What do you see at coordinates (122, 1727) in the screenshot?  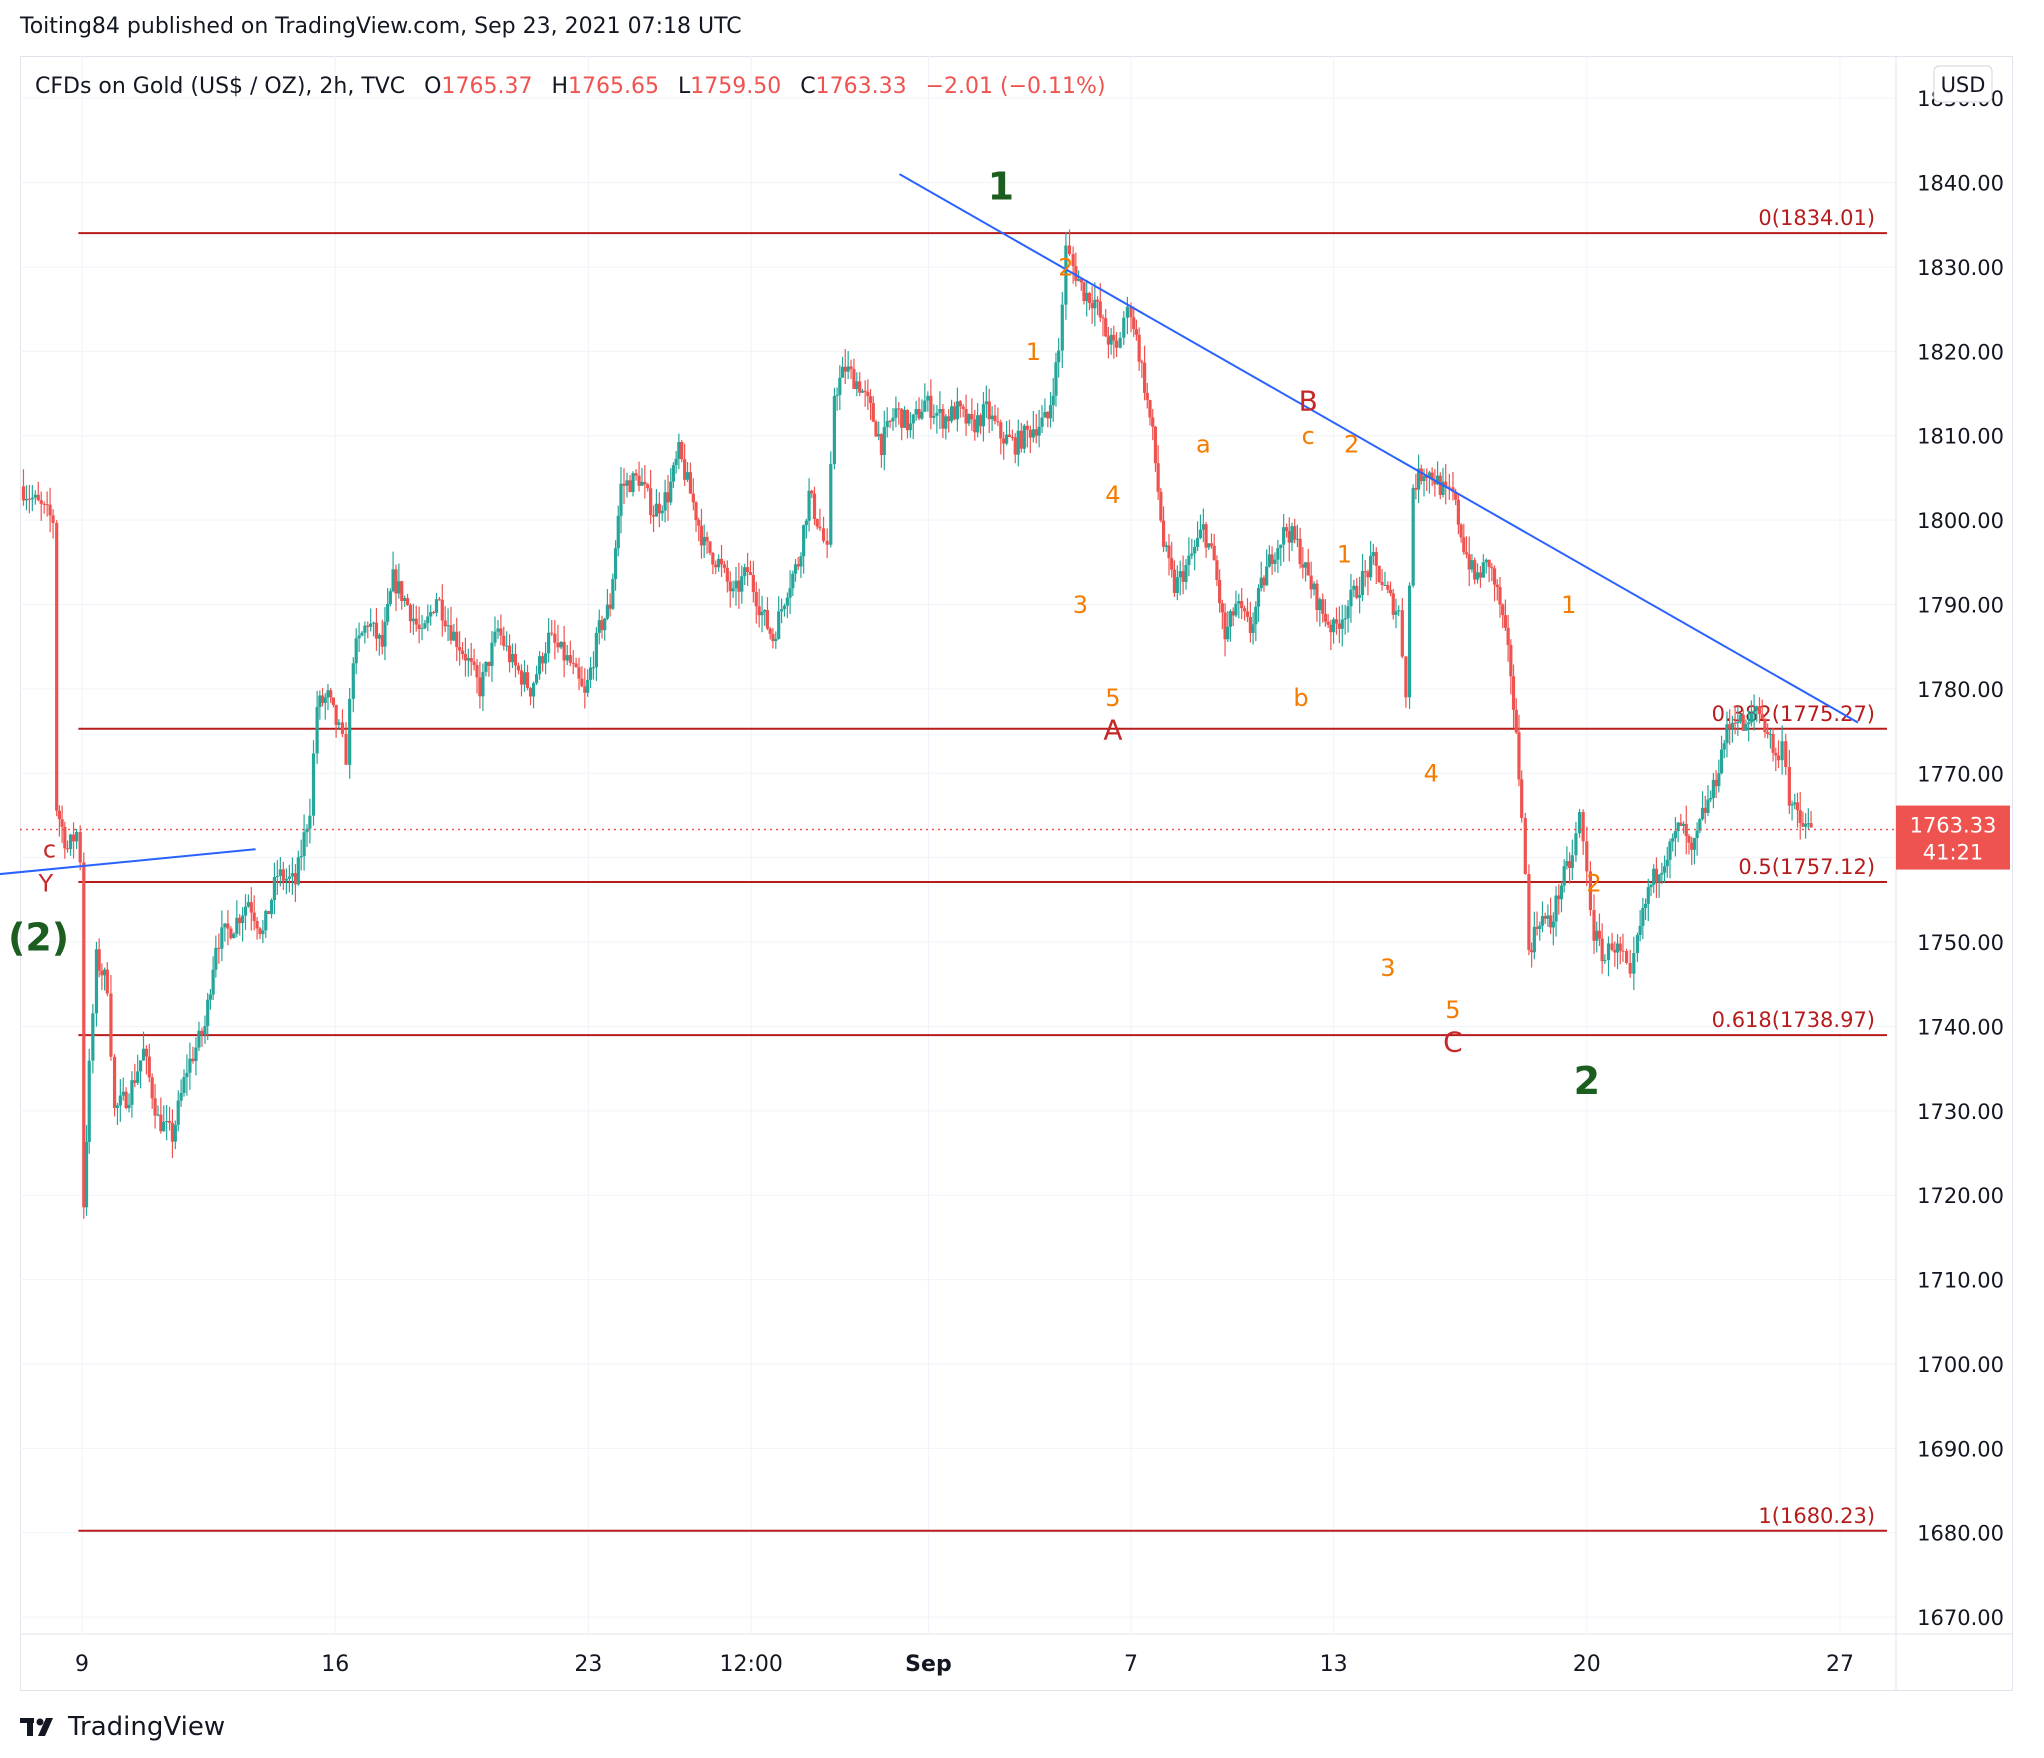 I see `tradingview-logo: TradingView` at bounding box center [122, 1727].